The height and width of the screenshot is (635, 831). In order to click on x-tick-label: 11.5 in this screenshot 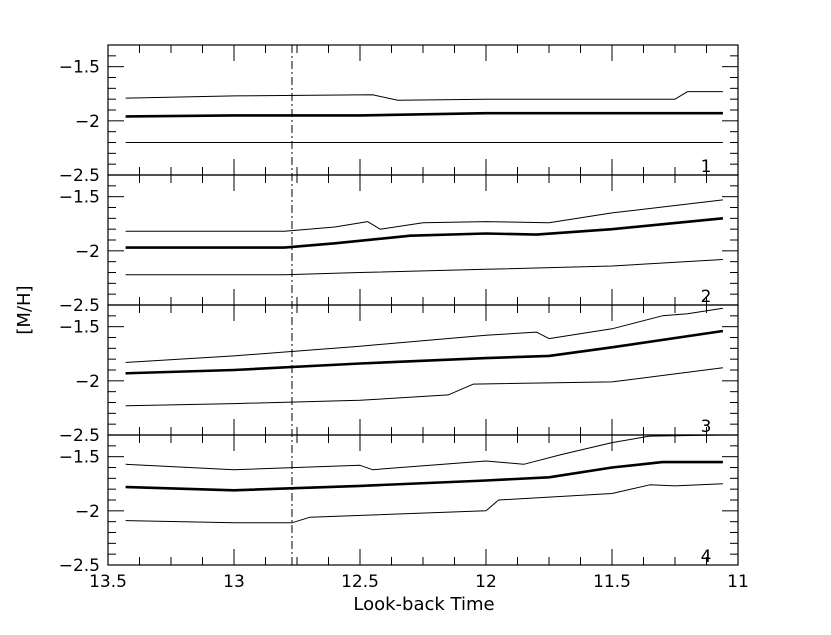, I will do `click(612, 582)`.